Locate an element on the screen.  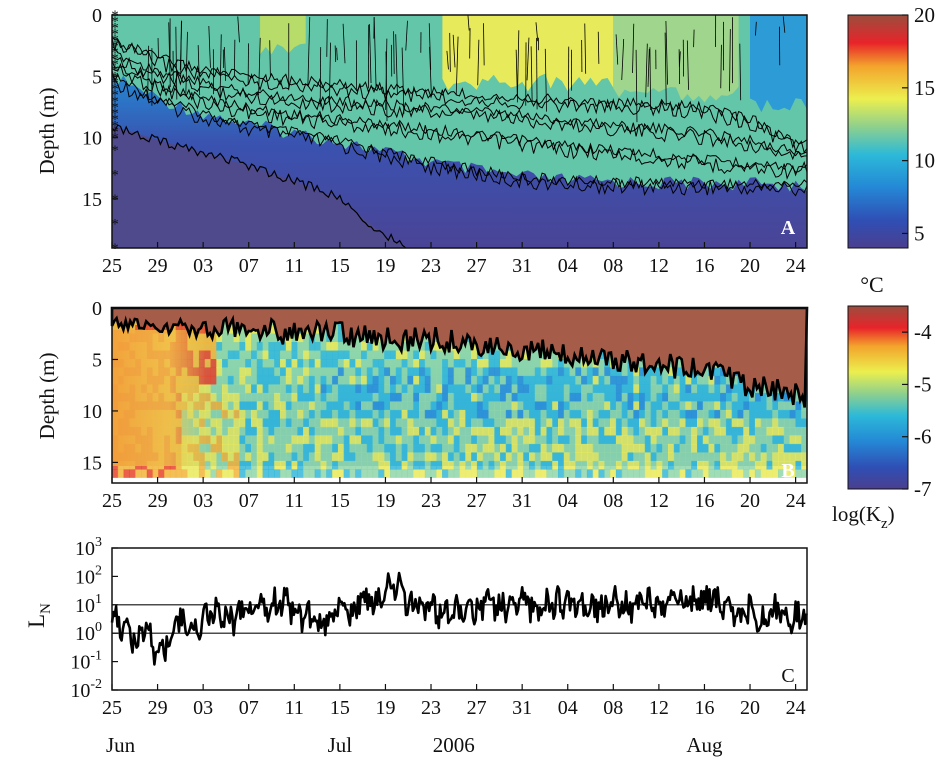
colorbar-tick-label: -7 is located at coordinates (923, 489).